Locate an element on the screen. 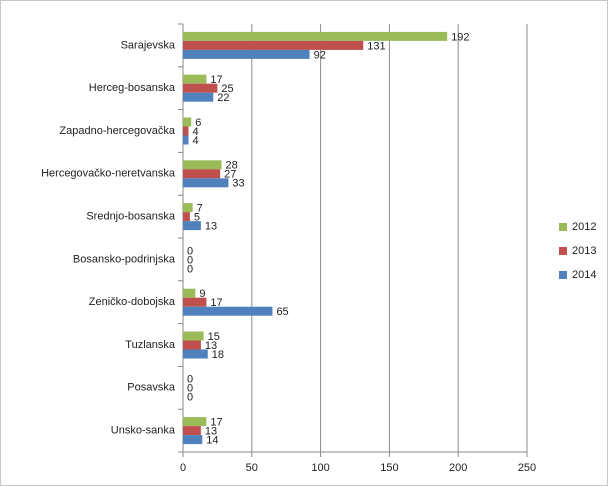  x-tick-label: 0 is located at coordinates (183, 468).